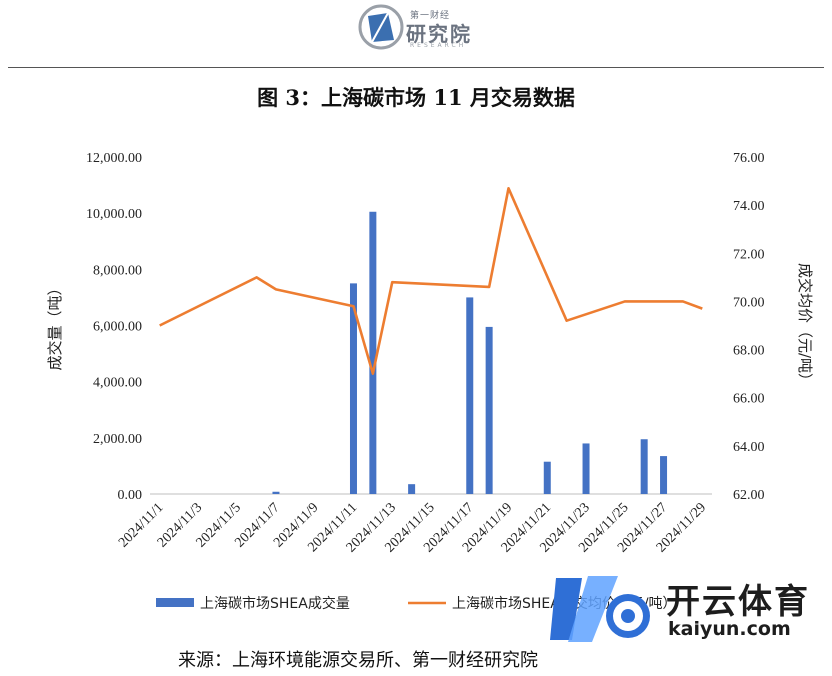 This screenshot has width=832, height=676. What do you see at coordinates (416, 67) in the screenshot?
I see `header-divider` at bounding box center [416, 67].